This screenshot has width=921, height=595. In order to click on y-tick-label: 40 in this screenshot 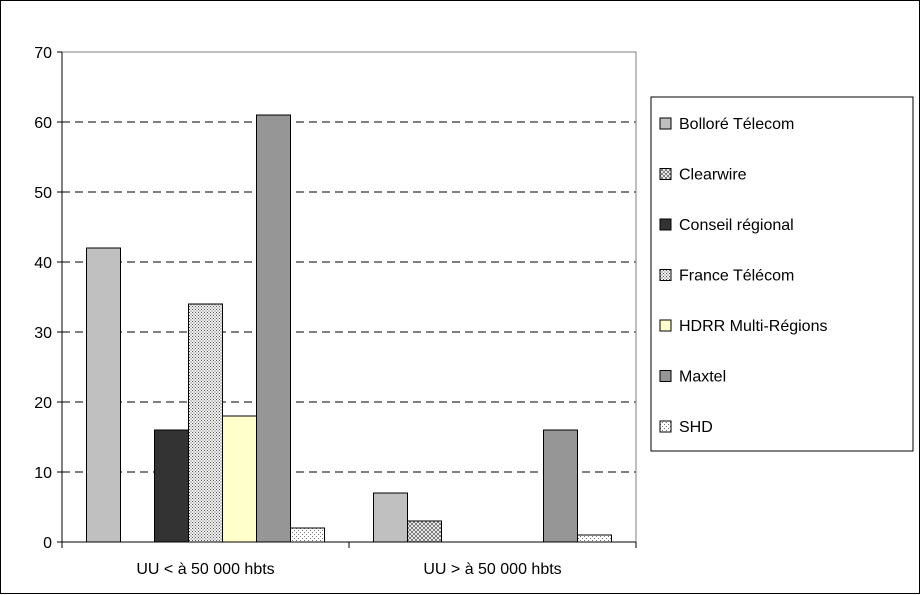, I will do `click(43, 263)`.